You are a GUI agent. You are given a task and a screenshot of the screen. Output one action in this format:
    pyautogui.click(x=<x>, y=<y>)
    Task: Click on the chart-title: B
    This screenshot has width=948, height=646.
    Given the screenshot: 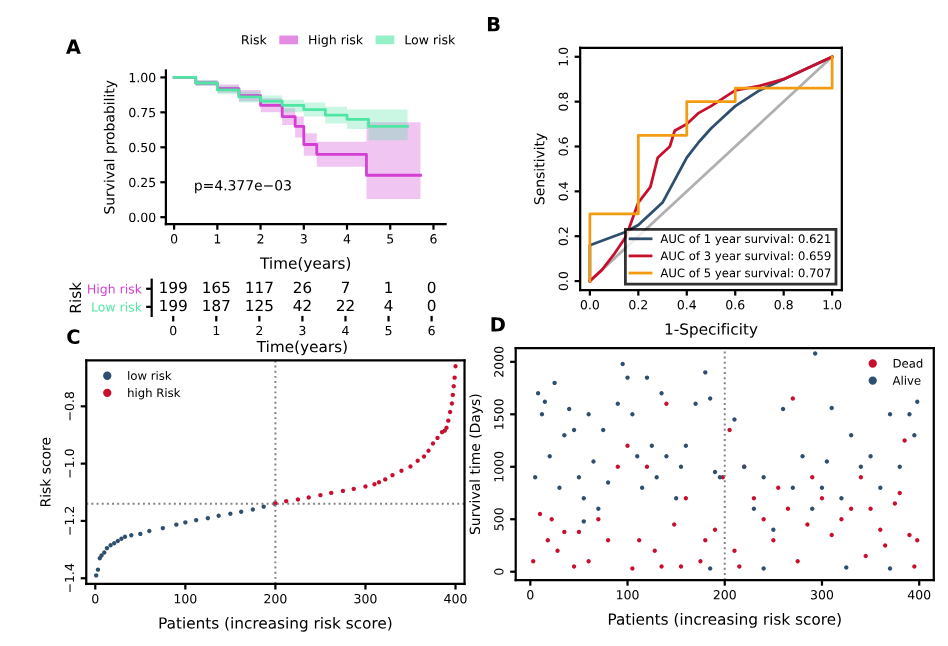 What is the action you would take?
    pyautogui.click(x=493, y=24)
    